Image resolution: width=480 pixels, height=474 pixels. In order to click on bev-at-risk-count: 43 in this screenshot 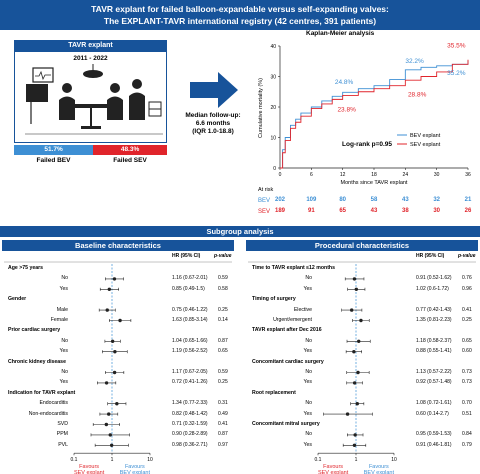, I will do `click(405, 200)`.